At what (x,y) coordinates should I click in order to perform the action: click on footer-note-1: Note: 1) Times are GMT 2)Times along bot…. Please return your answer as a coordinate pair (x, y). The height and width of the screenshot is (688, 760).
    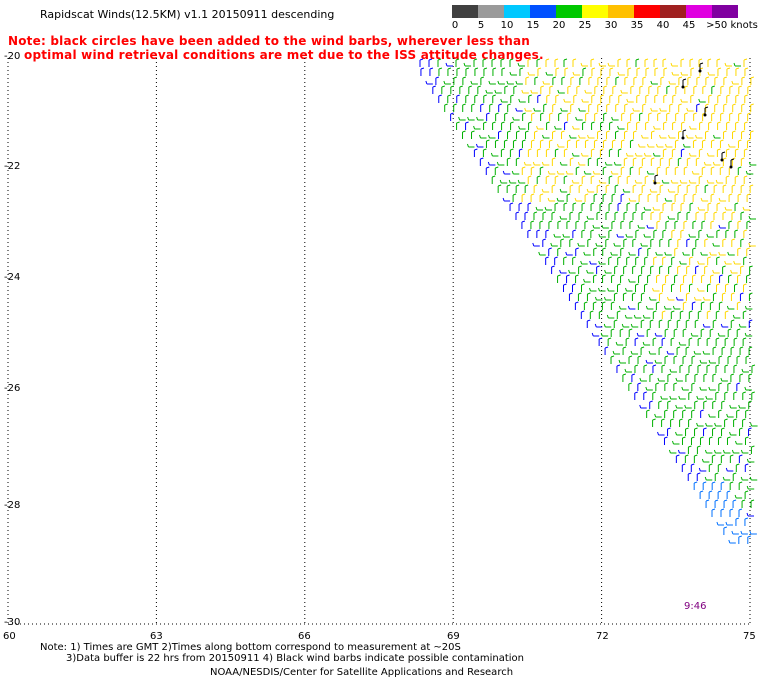
    Looking at the image, I should click on (250, 647).